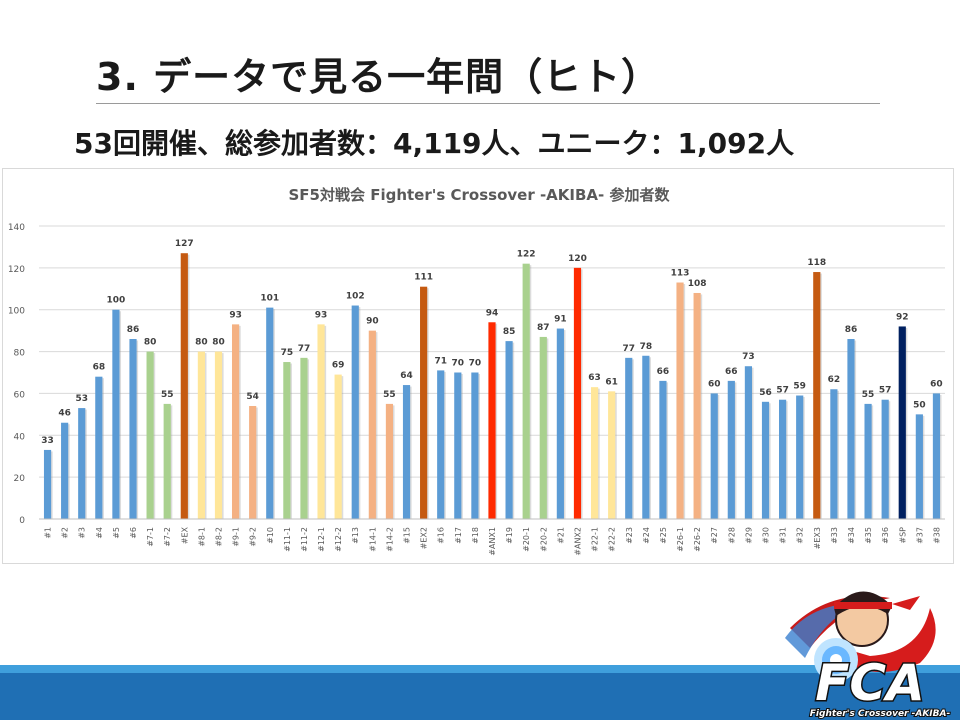  What do you see at coordinates (783, 535) in the screenshot?
I see `x-tick-label: #31` at bounding box center [783, 535].